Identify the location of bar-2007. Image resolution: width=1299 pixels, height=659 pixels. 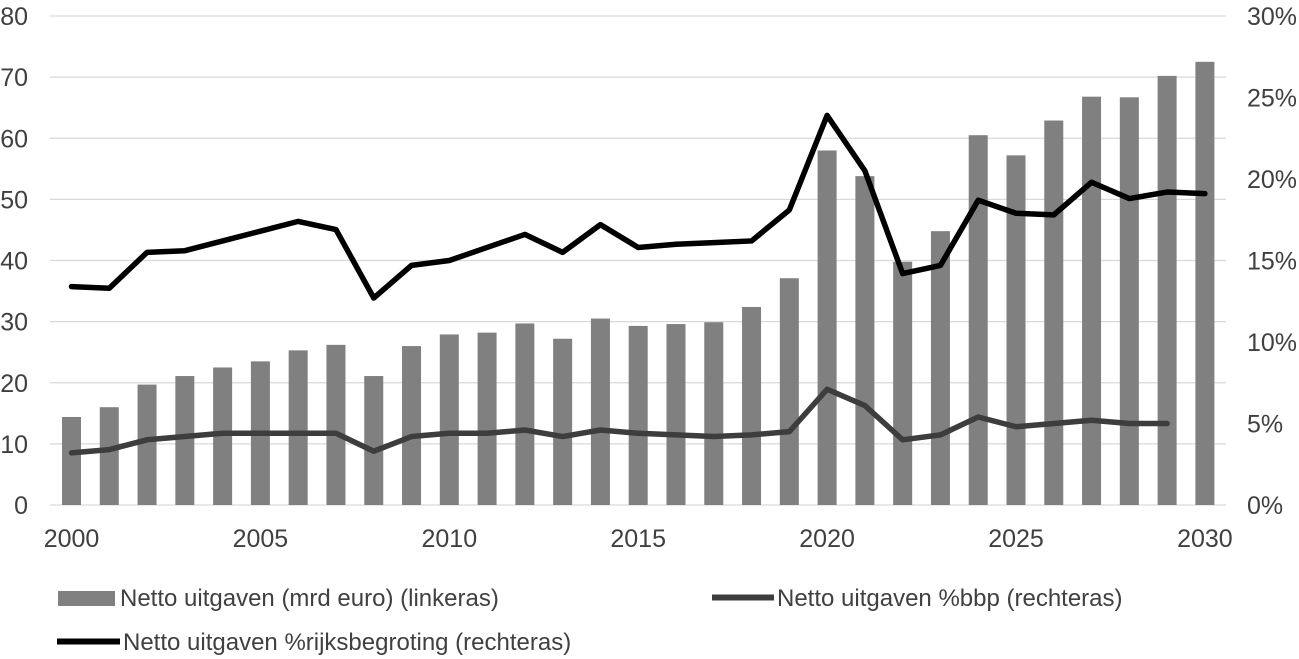
(336, 424).